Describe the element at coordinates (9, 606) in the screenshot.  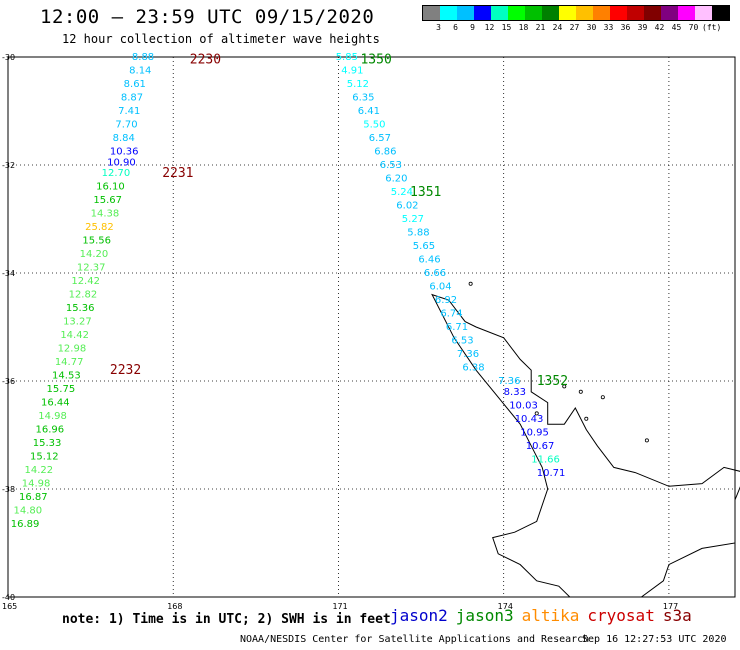
I see `lon-label: 165` at that location.